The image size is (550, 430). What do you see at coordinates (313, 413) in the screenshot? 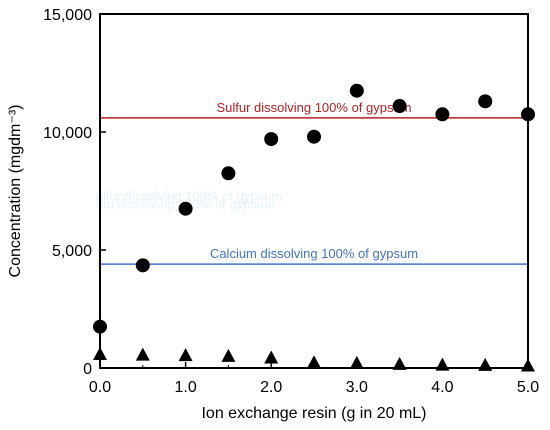
I see `x-axis-title: Ion exchange resin (g in 20 mL)` at bounding box center [313, 413].